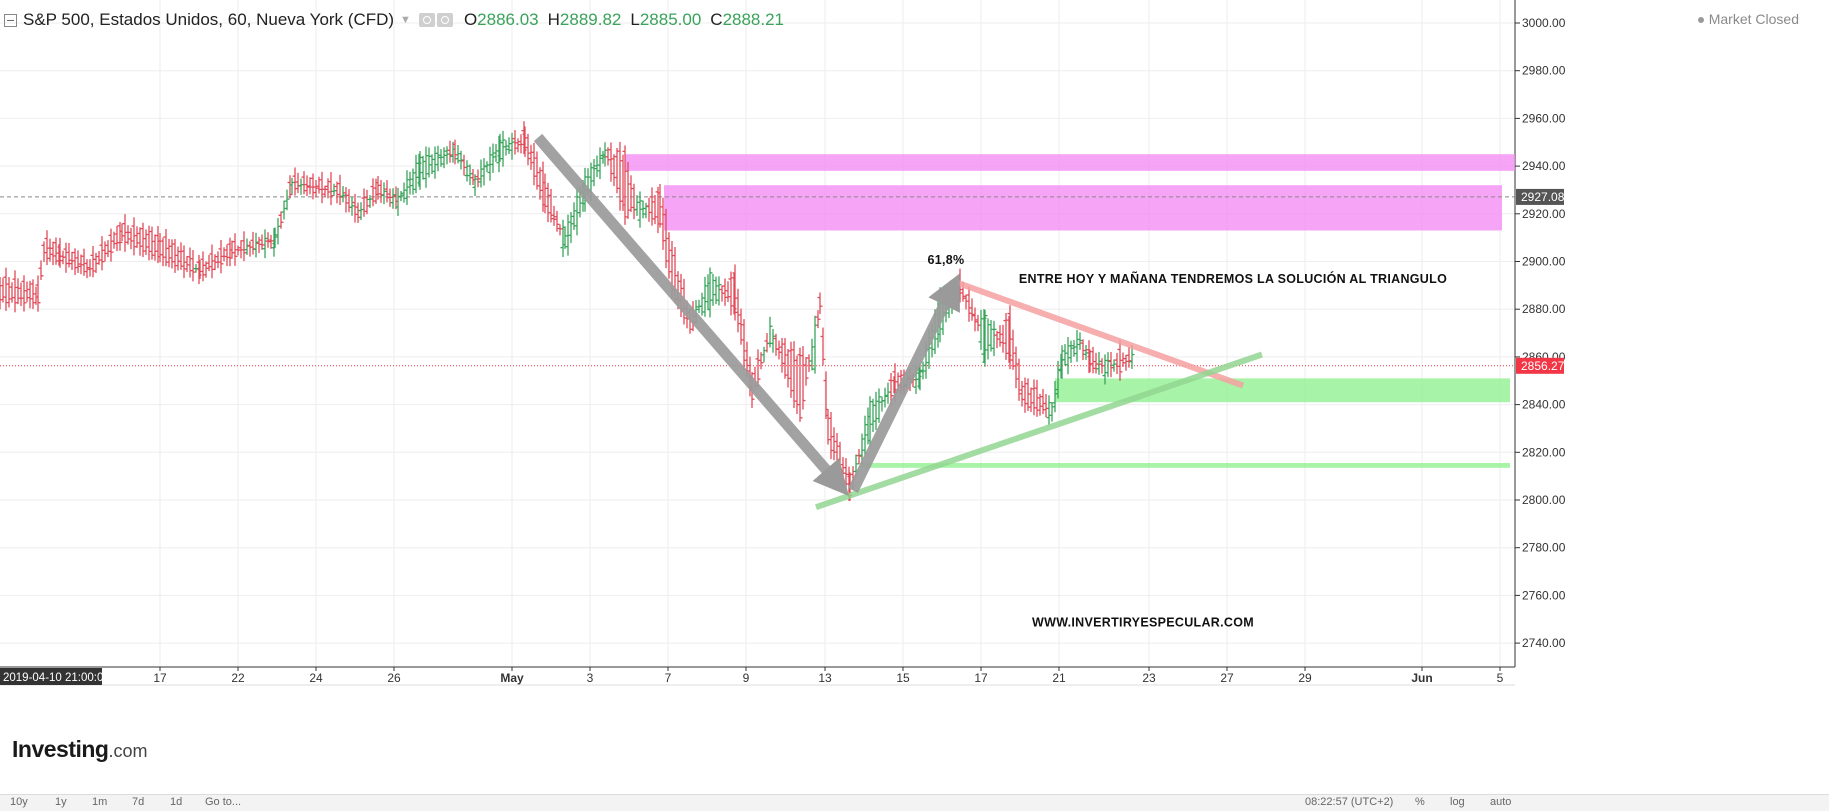  Describe the element at coordinates (1083, 208) in the screenshot. I see `zone-resistance-lower` at that location.